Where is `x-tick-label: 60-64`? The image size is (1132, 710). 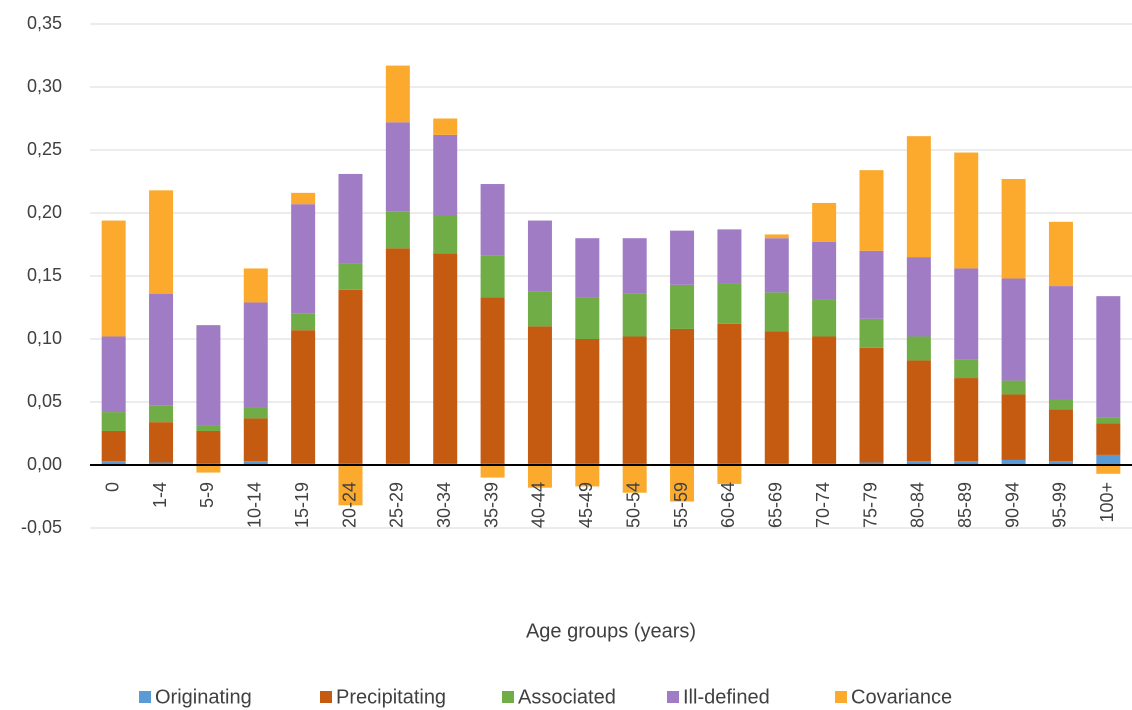
x-tick-label: 60-64 is located at coordinates (728, 505).